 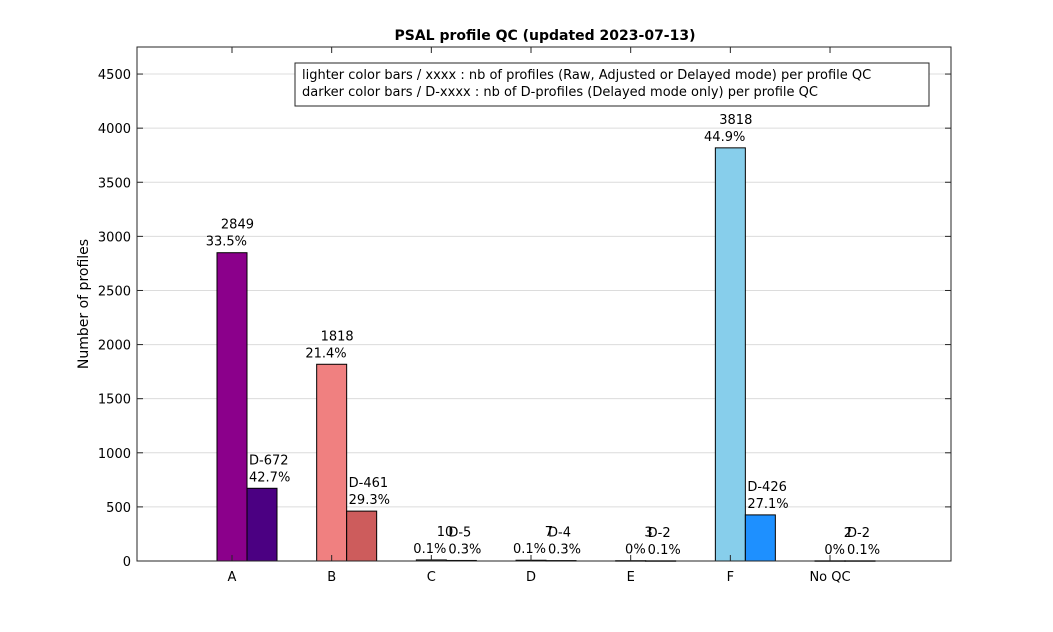 What do you see at coordinates (269, 477) in the screenshot?
I see `data-label-d-percent: 42.7%` at bounding box center [269, 477].